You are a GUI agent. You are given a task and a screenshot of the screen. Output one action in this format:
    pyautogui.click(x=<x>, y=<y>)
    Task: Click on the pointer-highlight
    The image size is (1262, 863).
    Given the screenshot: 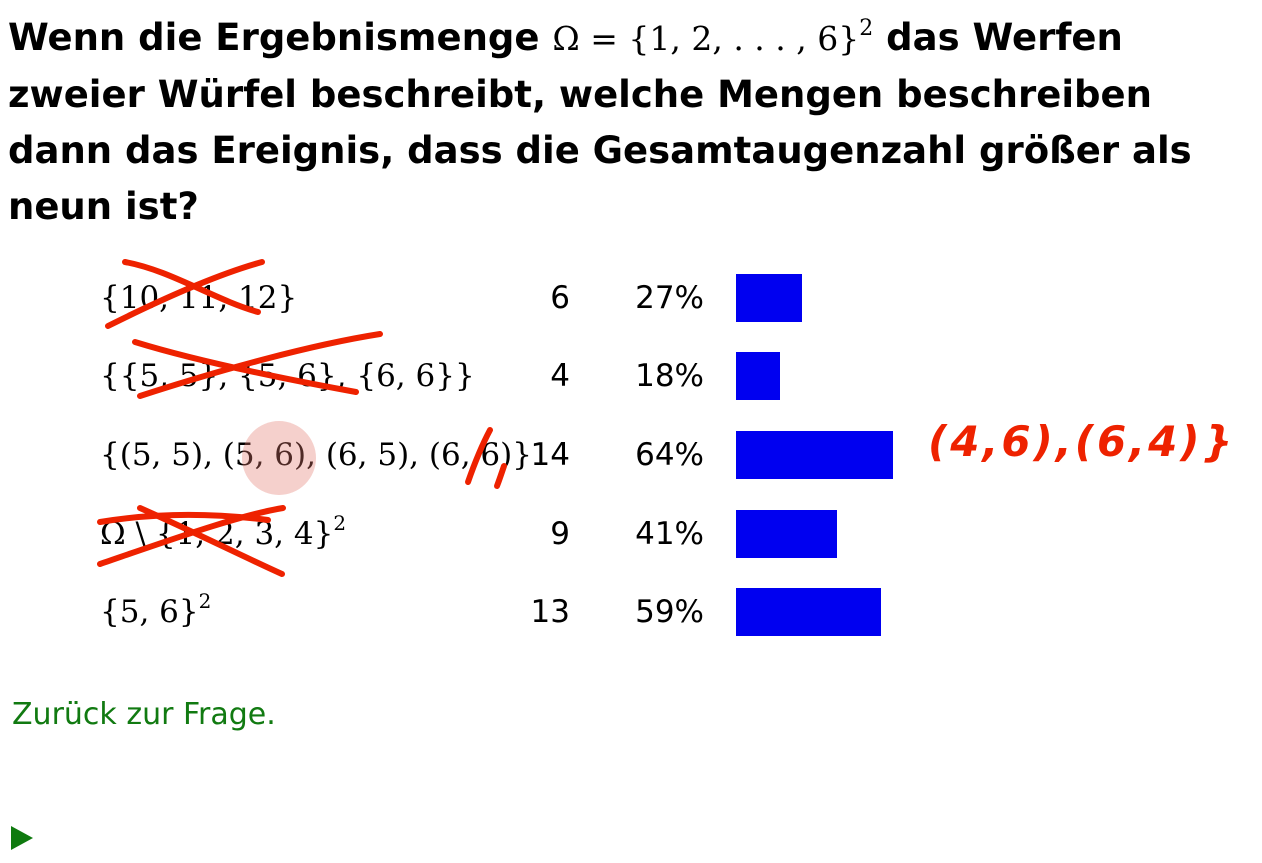 What is the action you would take?
    pyautogui.click(x=279, y=458)
    